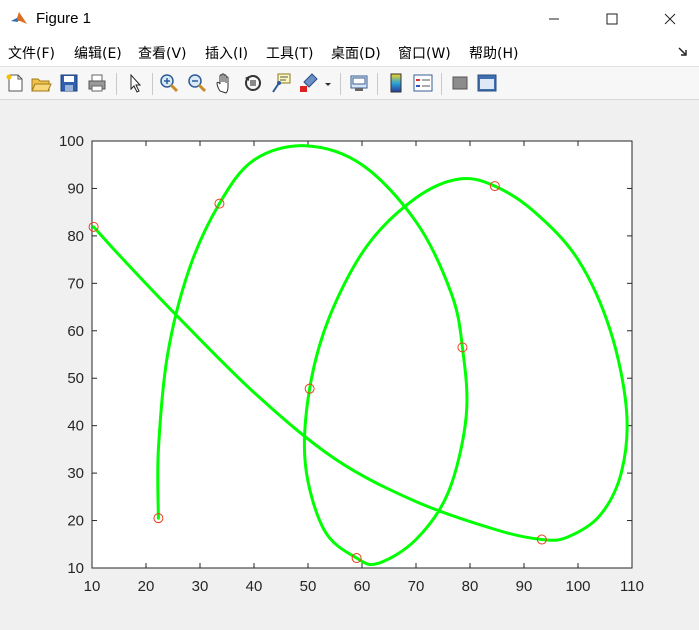  Describe the element at coordinates (162, 54) in the screenshot. I see `menu-view: 查看(V)` at that location.